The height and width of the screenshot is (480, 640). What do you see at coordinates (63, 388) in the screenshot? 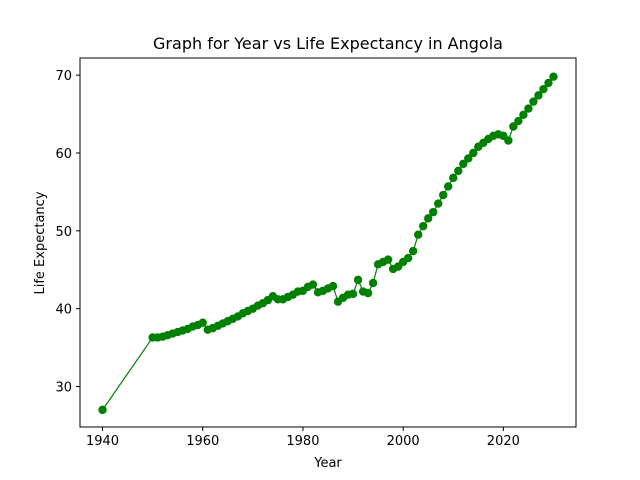
I see `y-tick-label: 30` at bounding box center [63, 388].